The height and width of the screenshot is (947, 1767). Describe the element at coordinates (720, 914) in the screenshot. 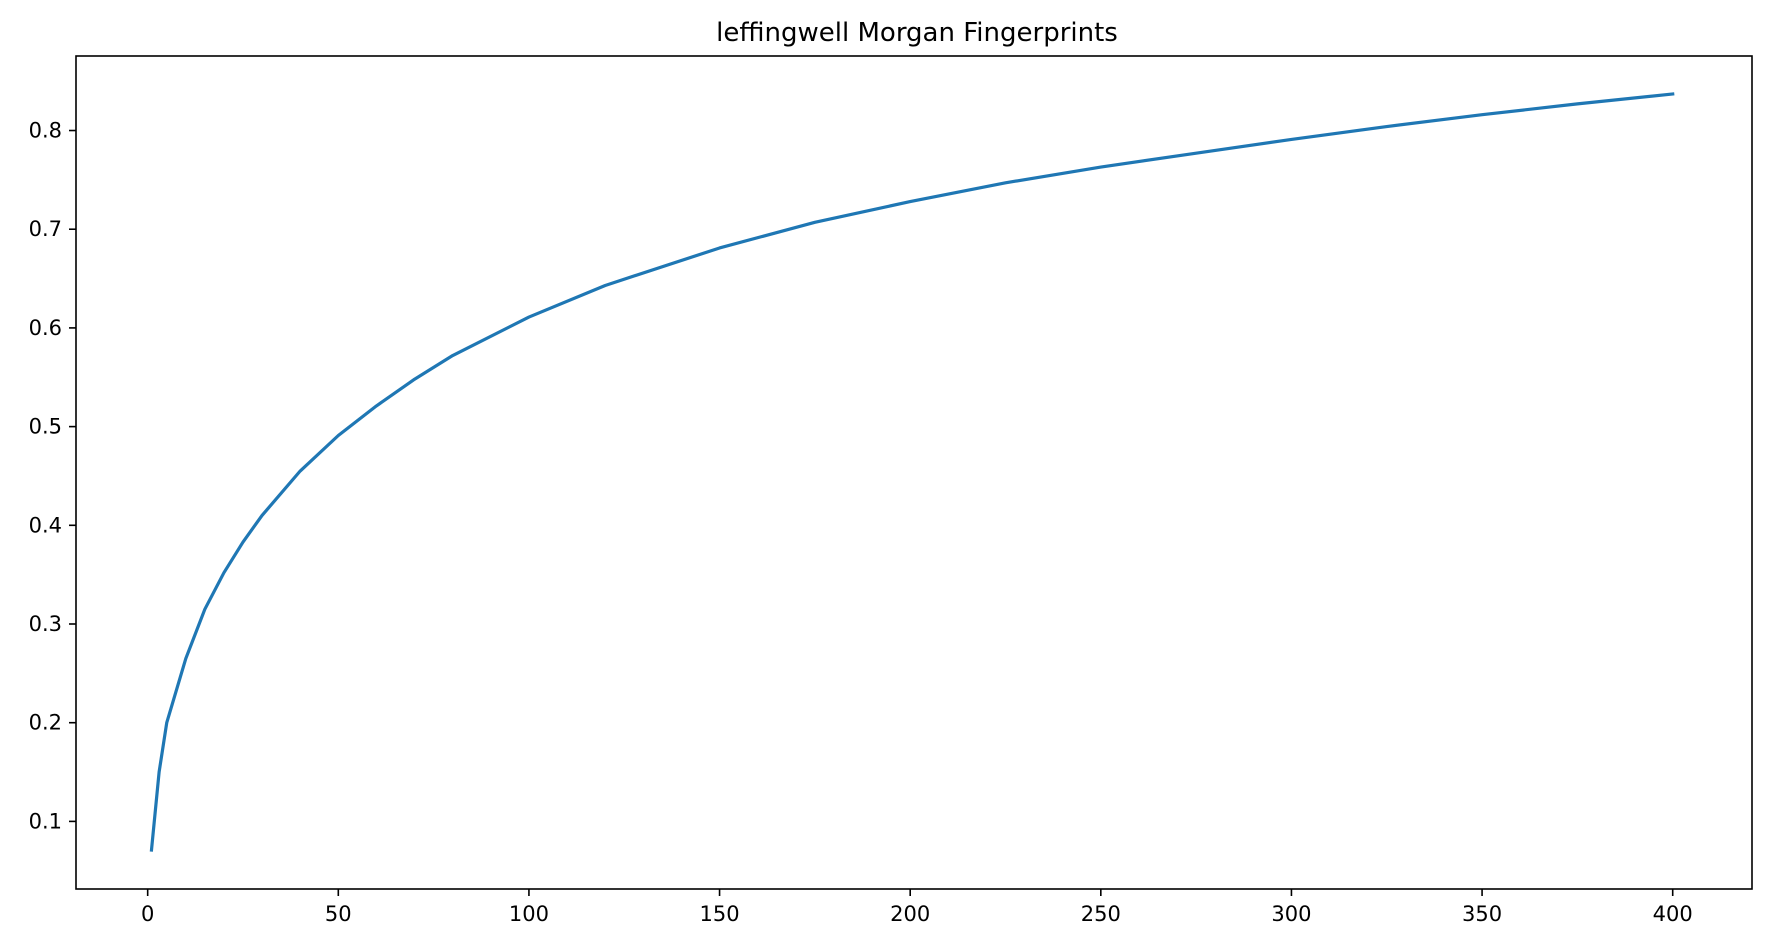

I see `x-tick-label: 150` at that location.